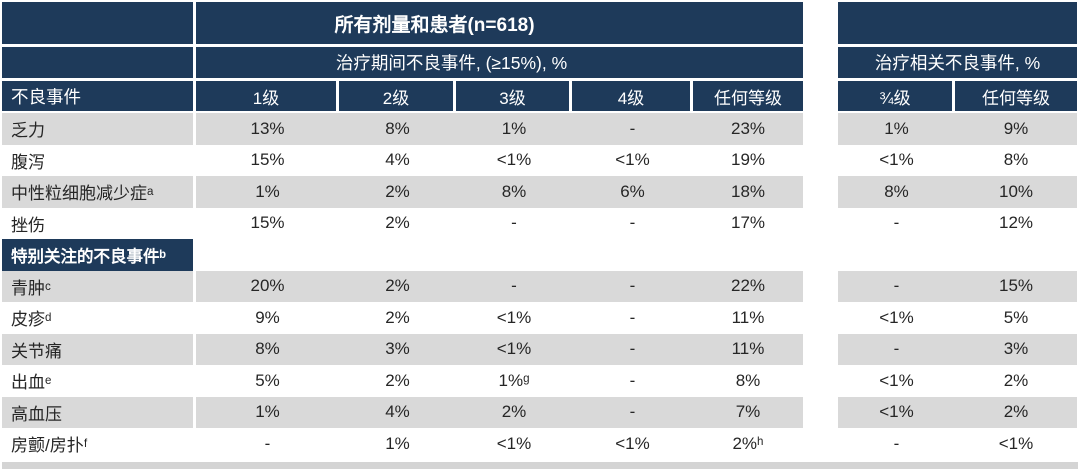  What do you see at coordinates (97, 129) in the screenshot?
I see `row-label: 乏力` at bounding box center [97, 129].